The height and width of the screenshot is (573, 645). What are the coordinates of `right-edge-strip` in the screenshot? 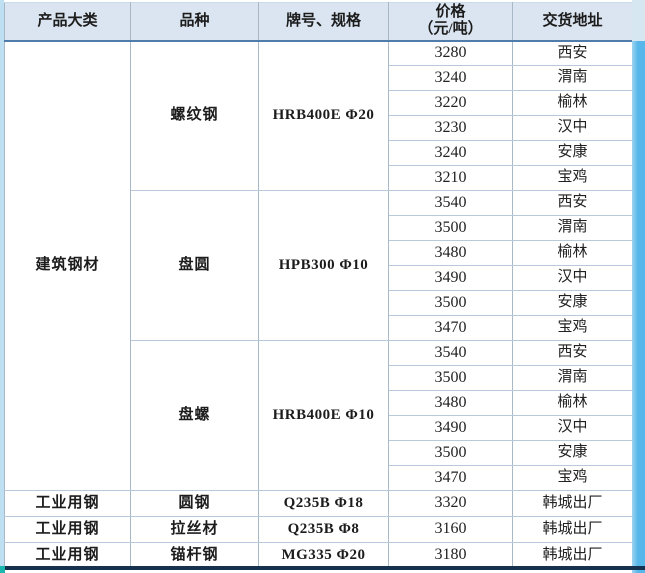 It's located at (638, 307).